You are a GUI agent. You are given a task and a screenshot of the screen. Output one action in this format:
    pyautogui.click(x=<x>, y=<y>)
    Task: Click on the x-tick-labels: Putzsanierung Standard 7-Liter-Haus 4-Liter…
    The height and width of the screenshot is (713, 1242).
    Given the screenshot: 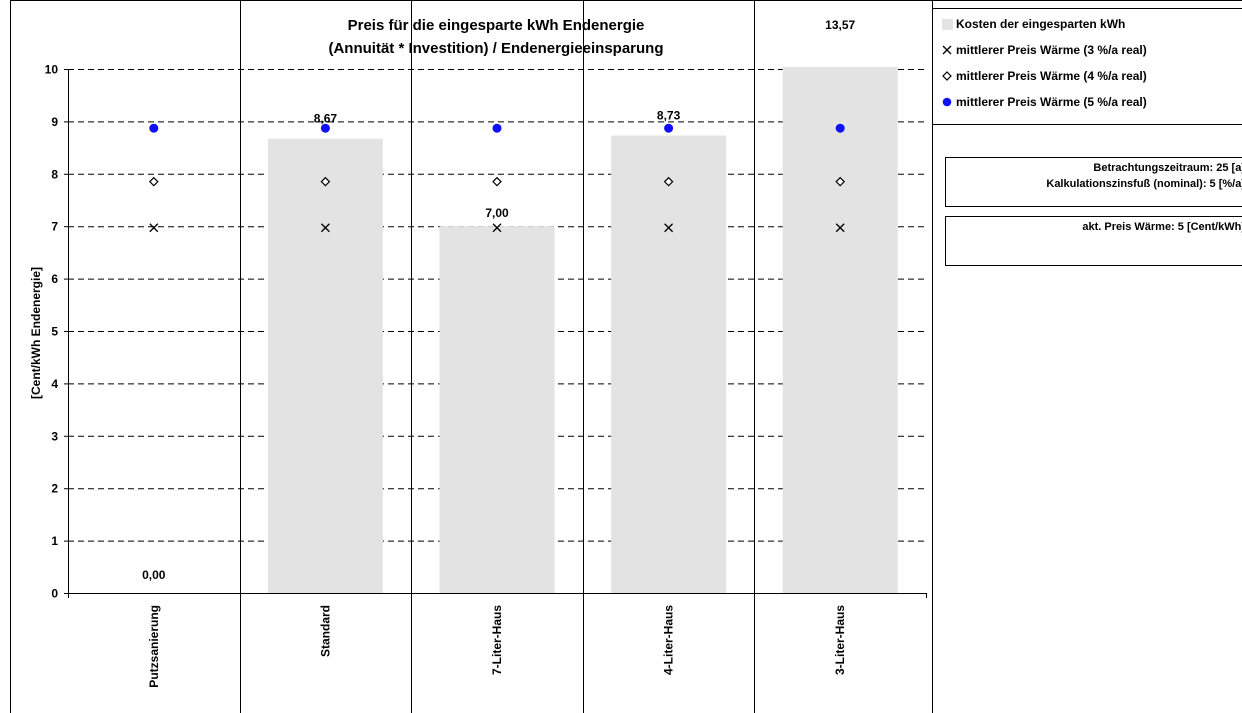 What is the action you would take?
    pyautogui.click(x=497, y=646)
    